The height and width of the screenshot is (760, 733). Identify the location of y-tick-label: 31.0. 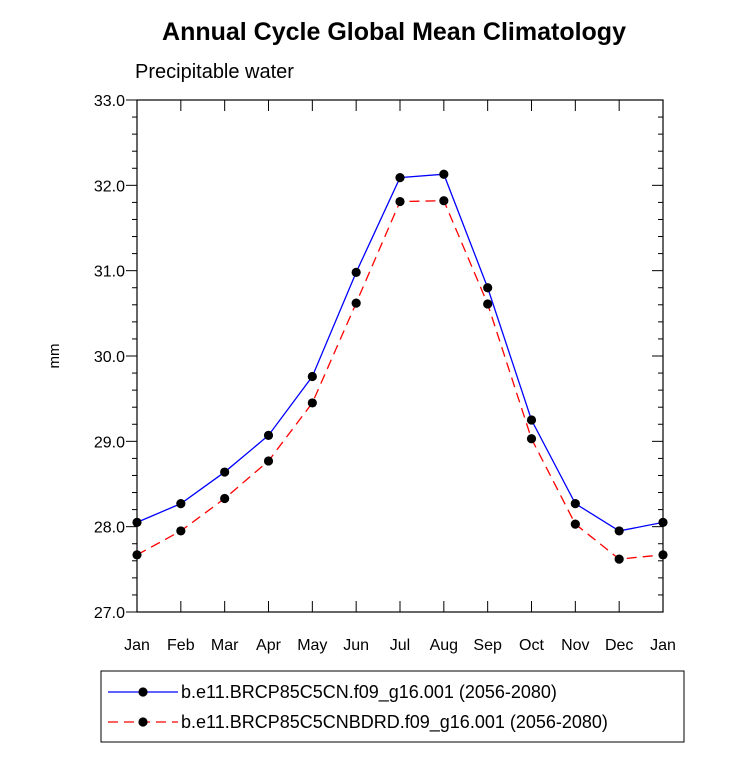
(109, 272).